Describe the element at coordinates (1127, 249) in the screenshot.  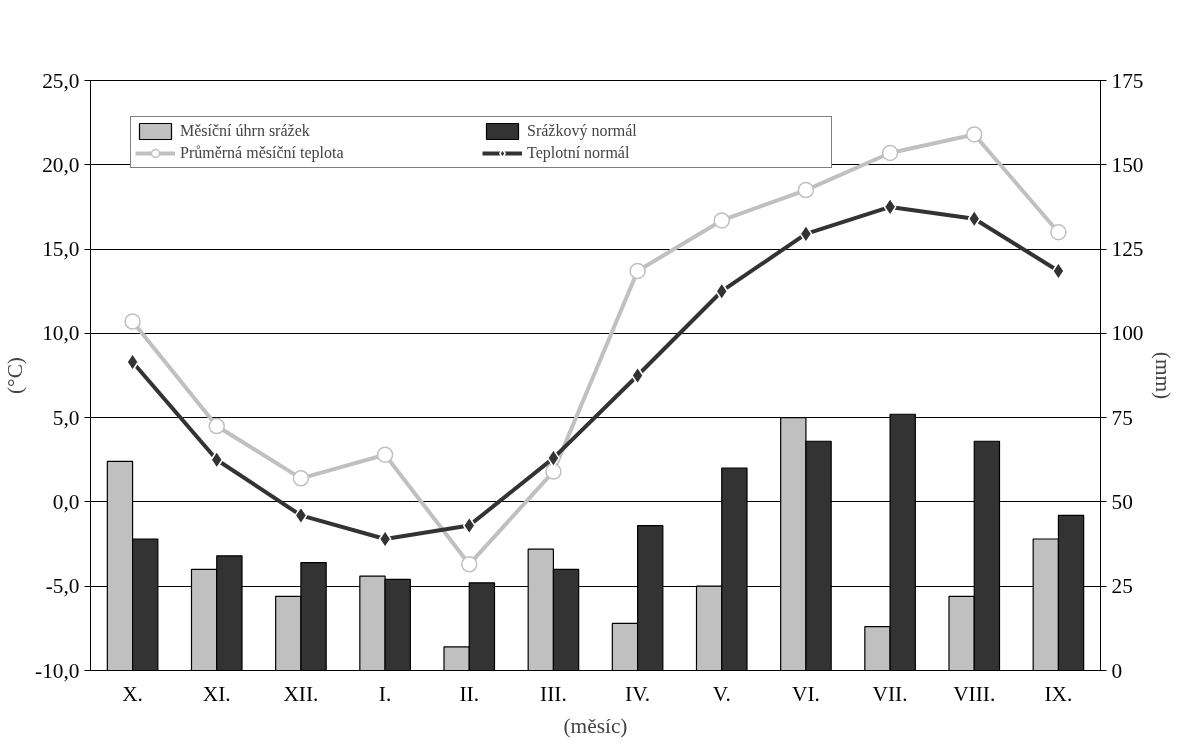
I see `y2-tick-label: 125` at that location.